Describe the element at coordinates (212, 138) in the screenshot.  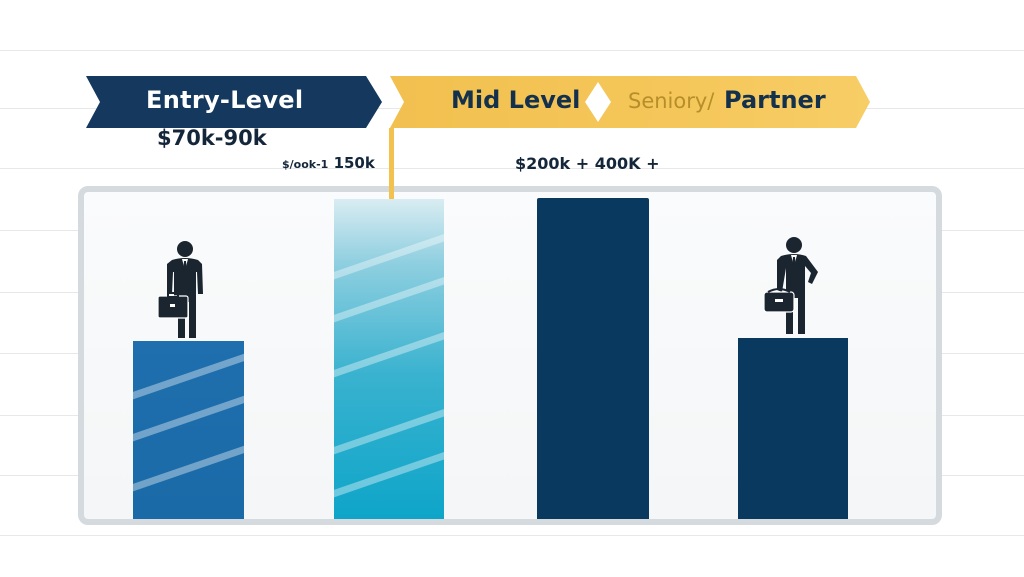
I see `salary-entry-label: $70k-90k` at that location.